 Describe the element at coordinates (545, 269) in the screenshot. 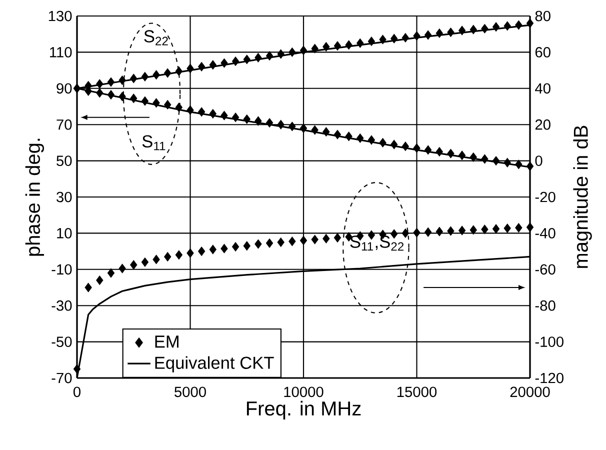

I see `y2-tick-label: -60` at that location.